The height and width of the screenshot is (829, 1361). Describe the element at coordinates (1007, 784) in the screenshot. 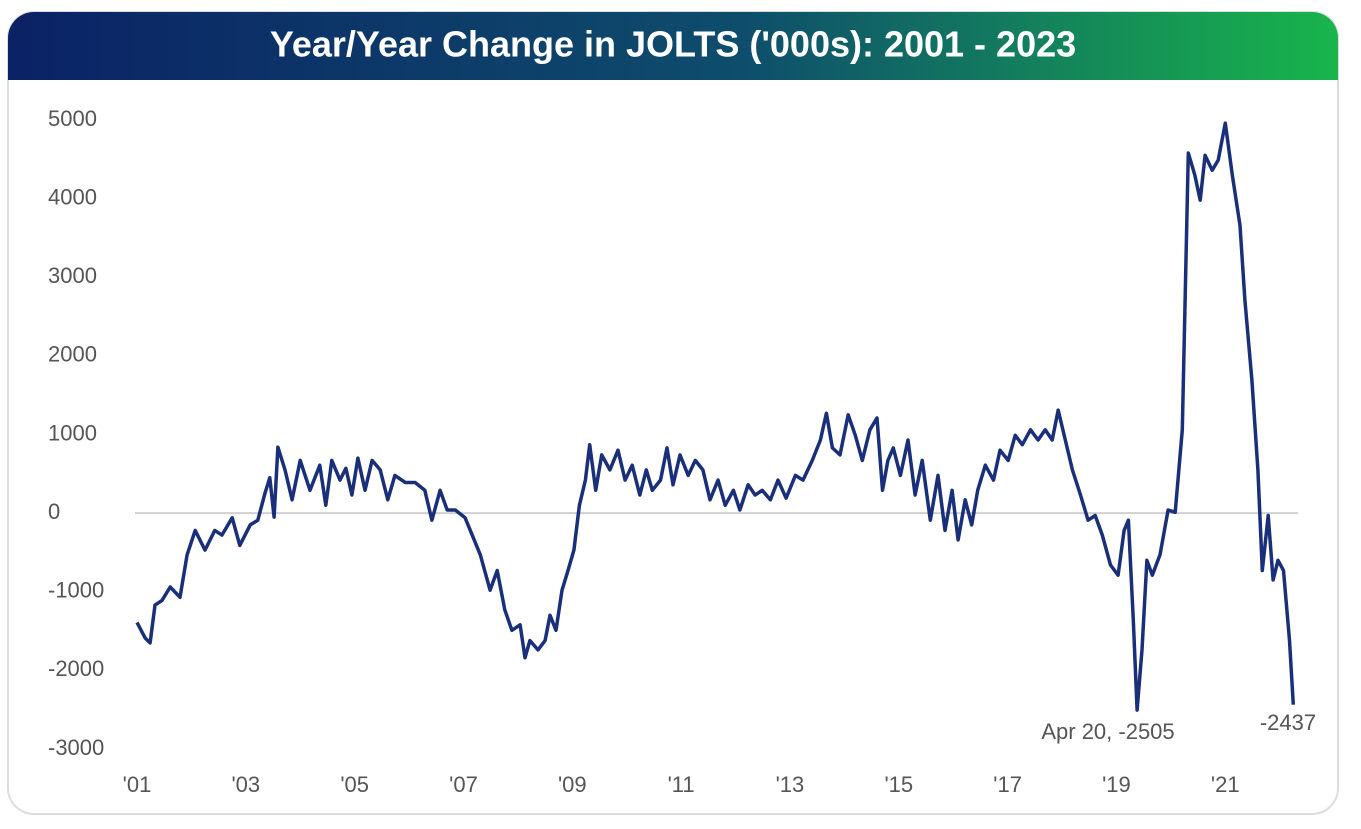

I see `x-tick-label: '17` at that location.